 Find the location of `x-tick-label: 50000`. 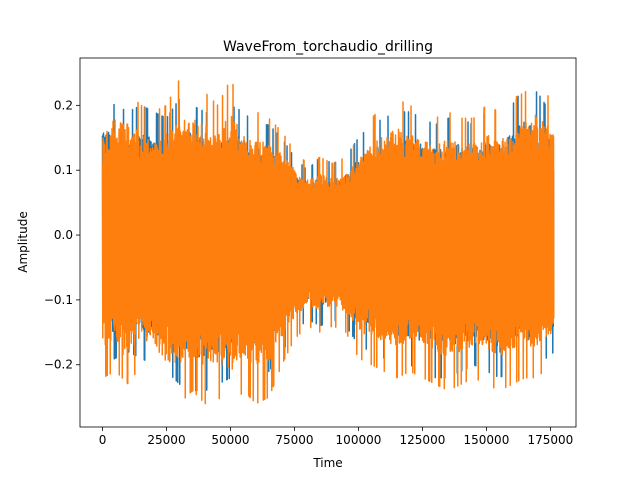

x-tick-label: 50000 is located at coordinates (230, 440).